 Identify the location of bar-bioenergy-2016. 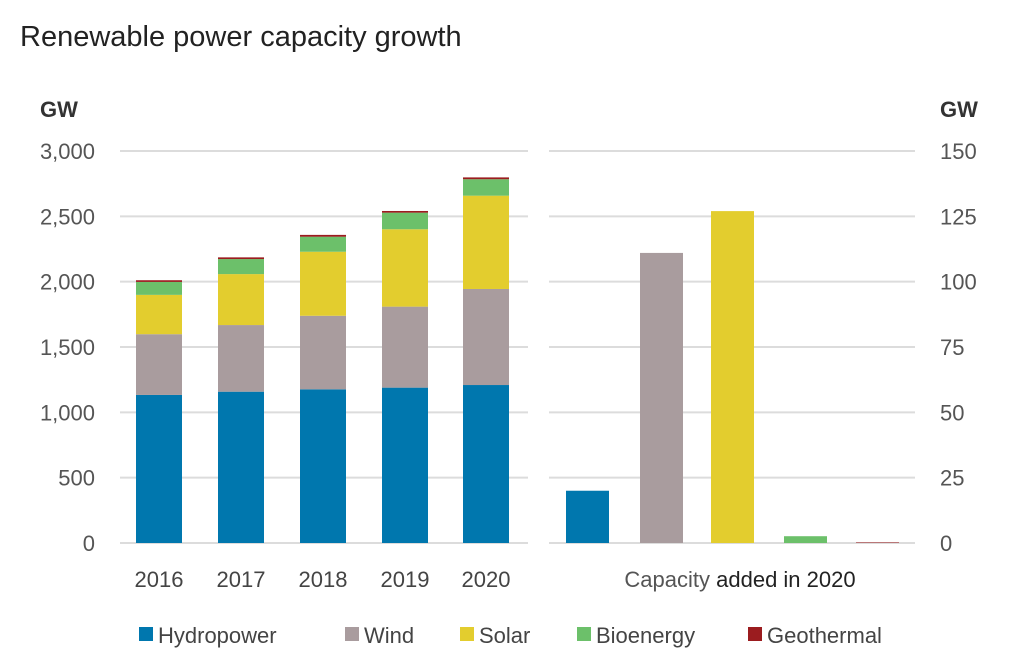
(159, 288).